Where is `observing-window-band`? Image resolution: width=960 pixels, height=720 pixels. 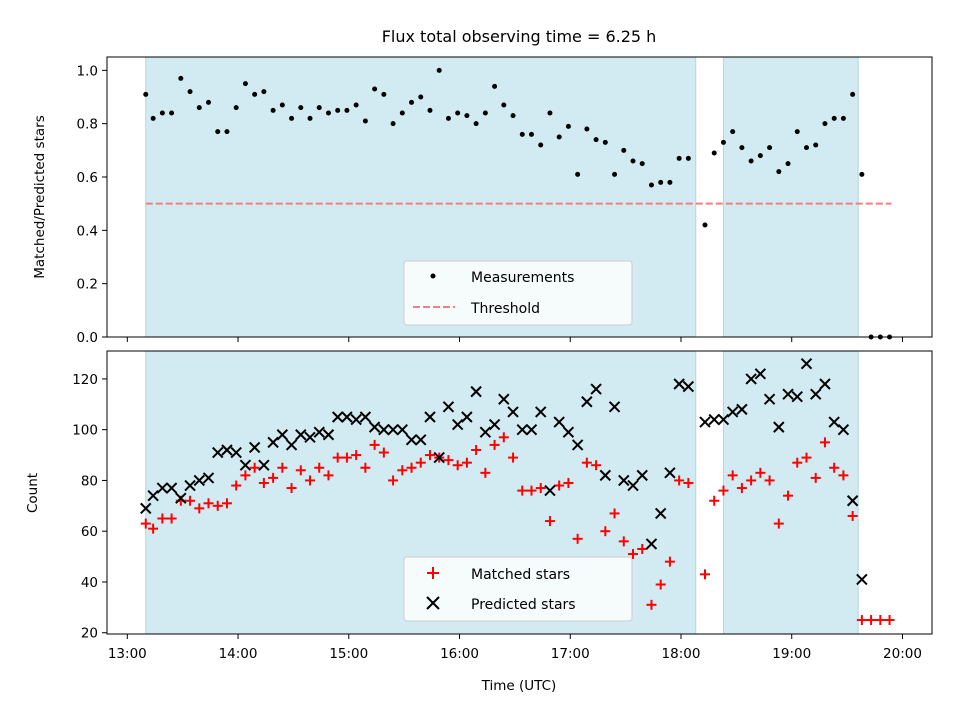
observing-window-band is located at coordinates (790, 197).